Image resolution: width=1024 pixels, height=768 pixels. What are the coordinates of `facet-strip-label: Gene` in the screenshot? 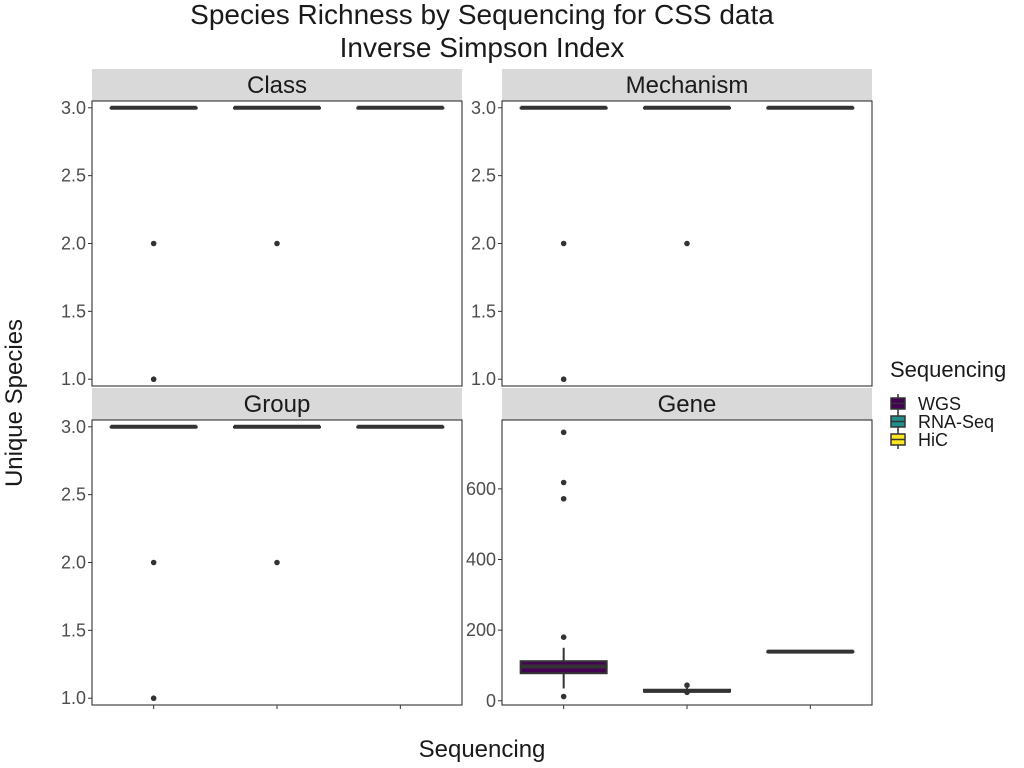 It's located at (687, 404).